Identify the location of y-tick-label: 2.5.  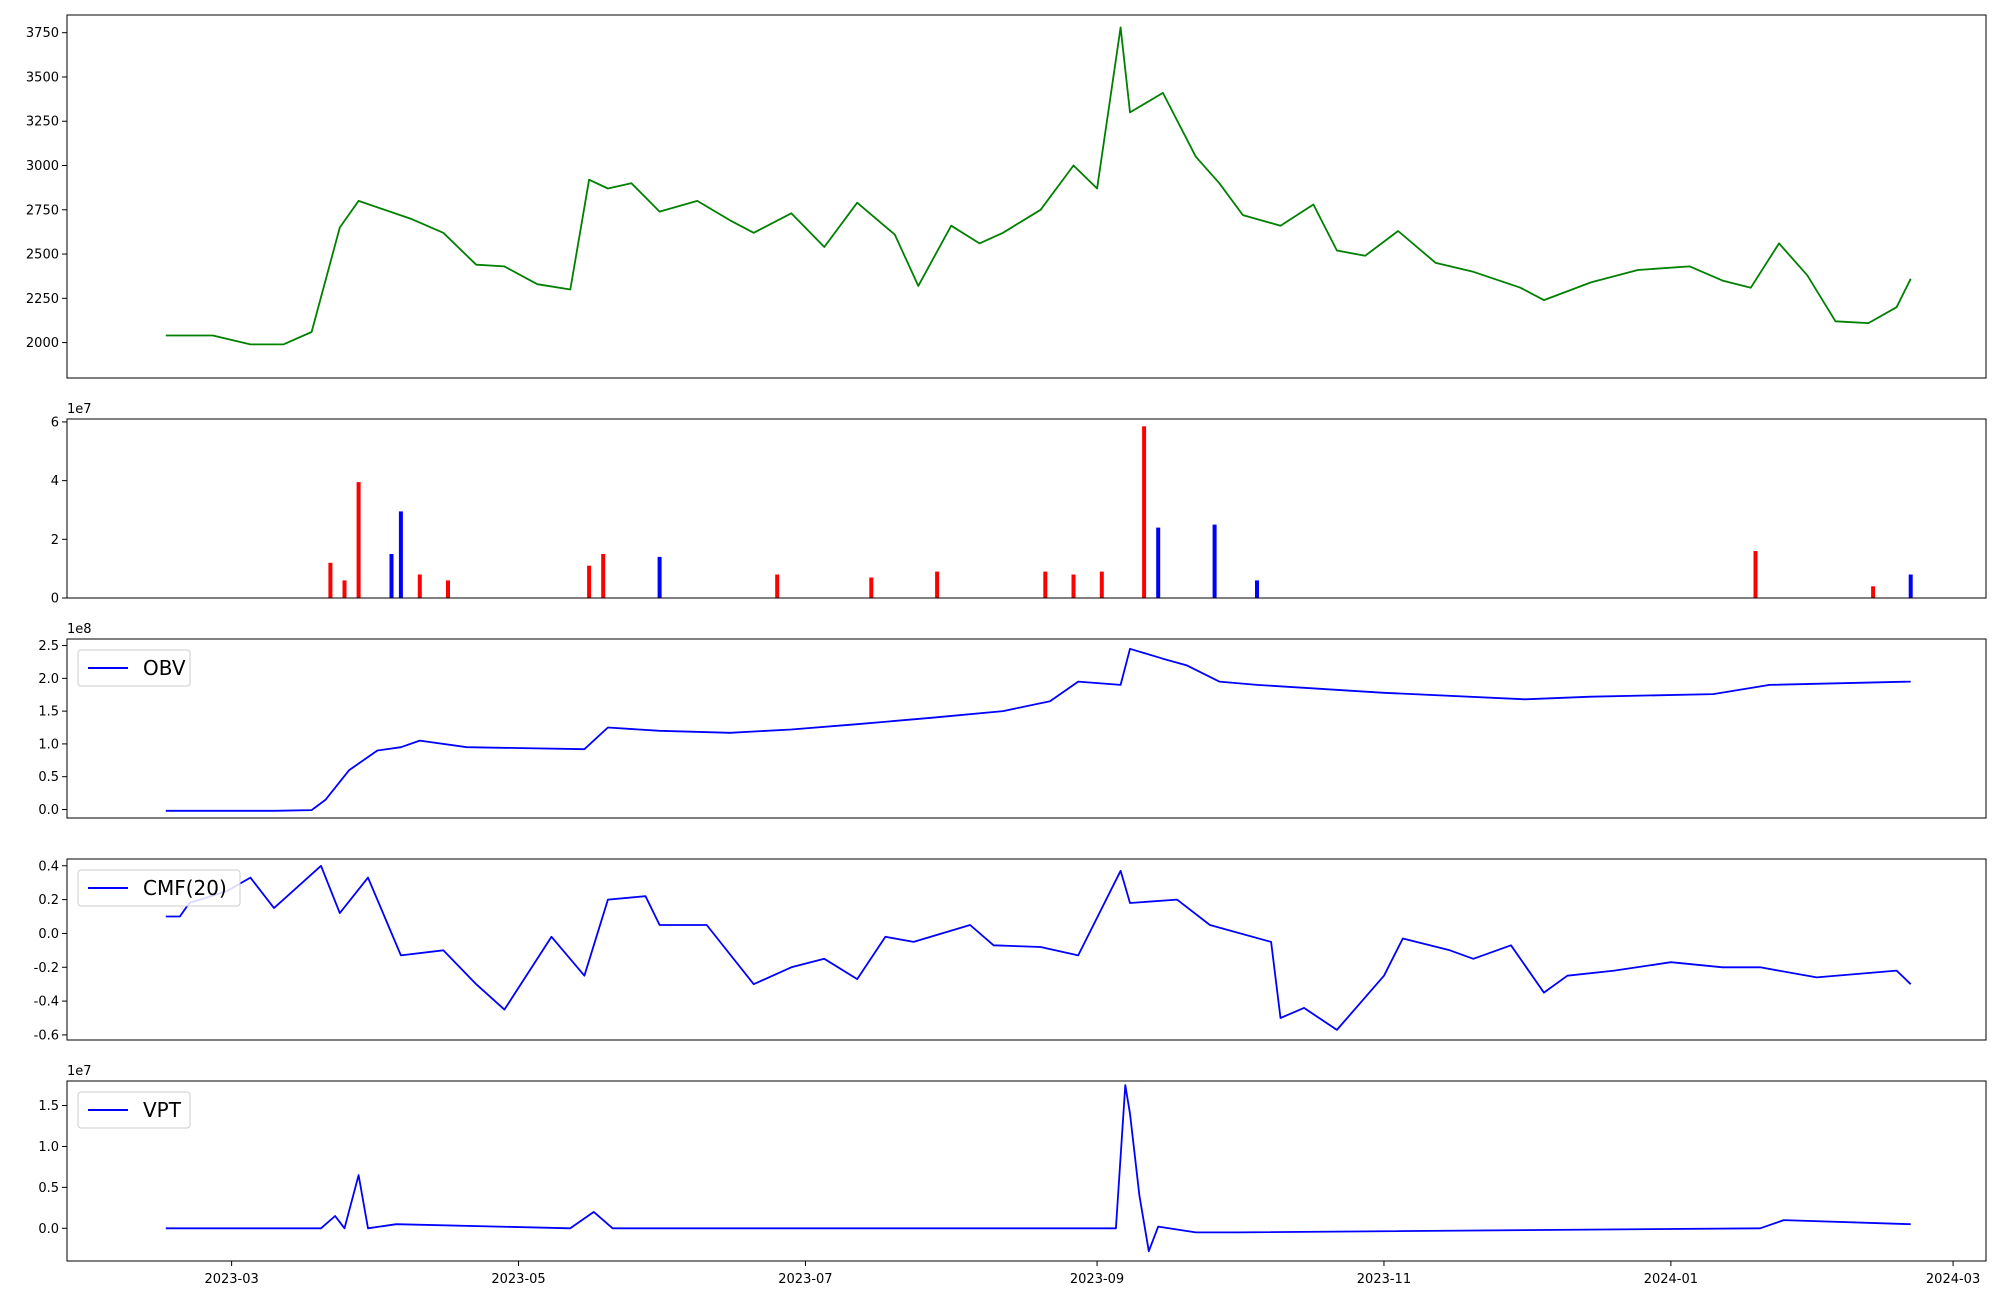
(48, 646).